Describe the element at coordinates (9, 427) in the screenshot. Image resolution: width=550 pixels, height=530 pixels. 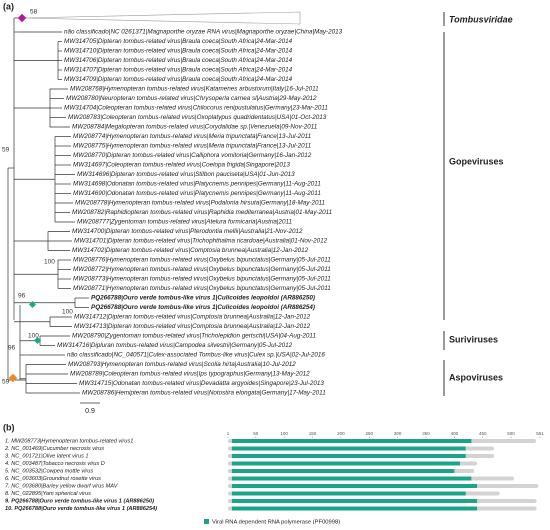
I see `panel-label: (b)` at that location.